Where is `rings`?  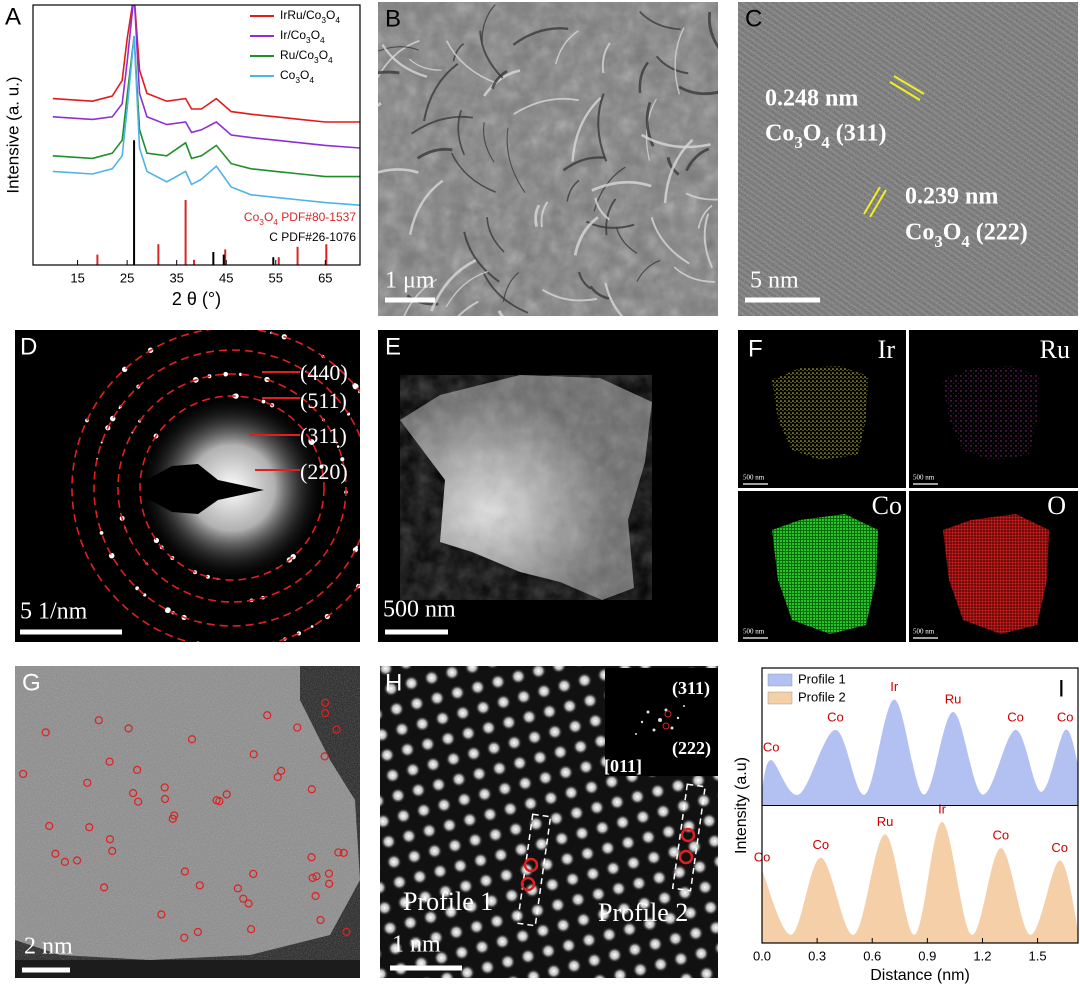
rings is located at coordinates (215, 486).